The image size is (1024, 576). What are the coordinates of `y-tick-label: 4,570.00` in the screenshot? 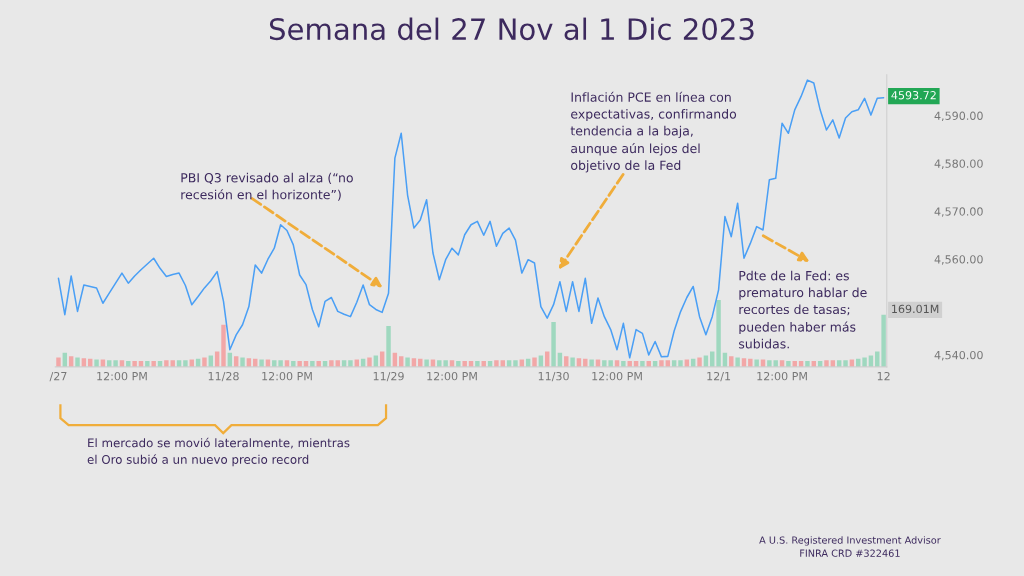 It's located at (958, 212).